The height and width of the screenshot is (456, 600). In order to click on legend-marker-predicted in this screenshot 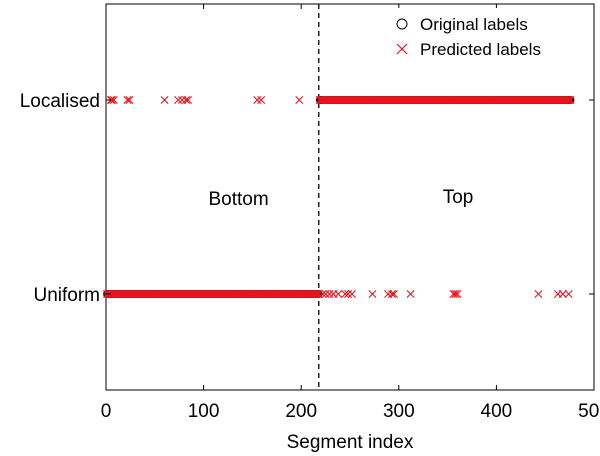, I will do `click(402, 49)`.